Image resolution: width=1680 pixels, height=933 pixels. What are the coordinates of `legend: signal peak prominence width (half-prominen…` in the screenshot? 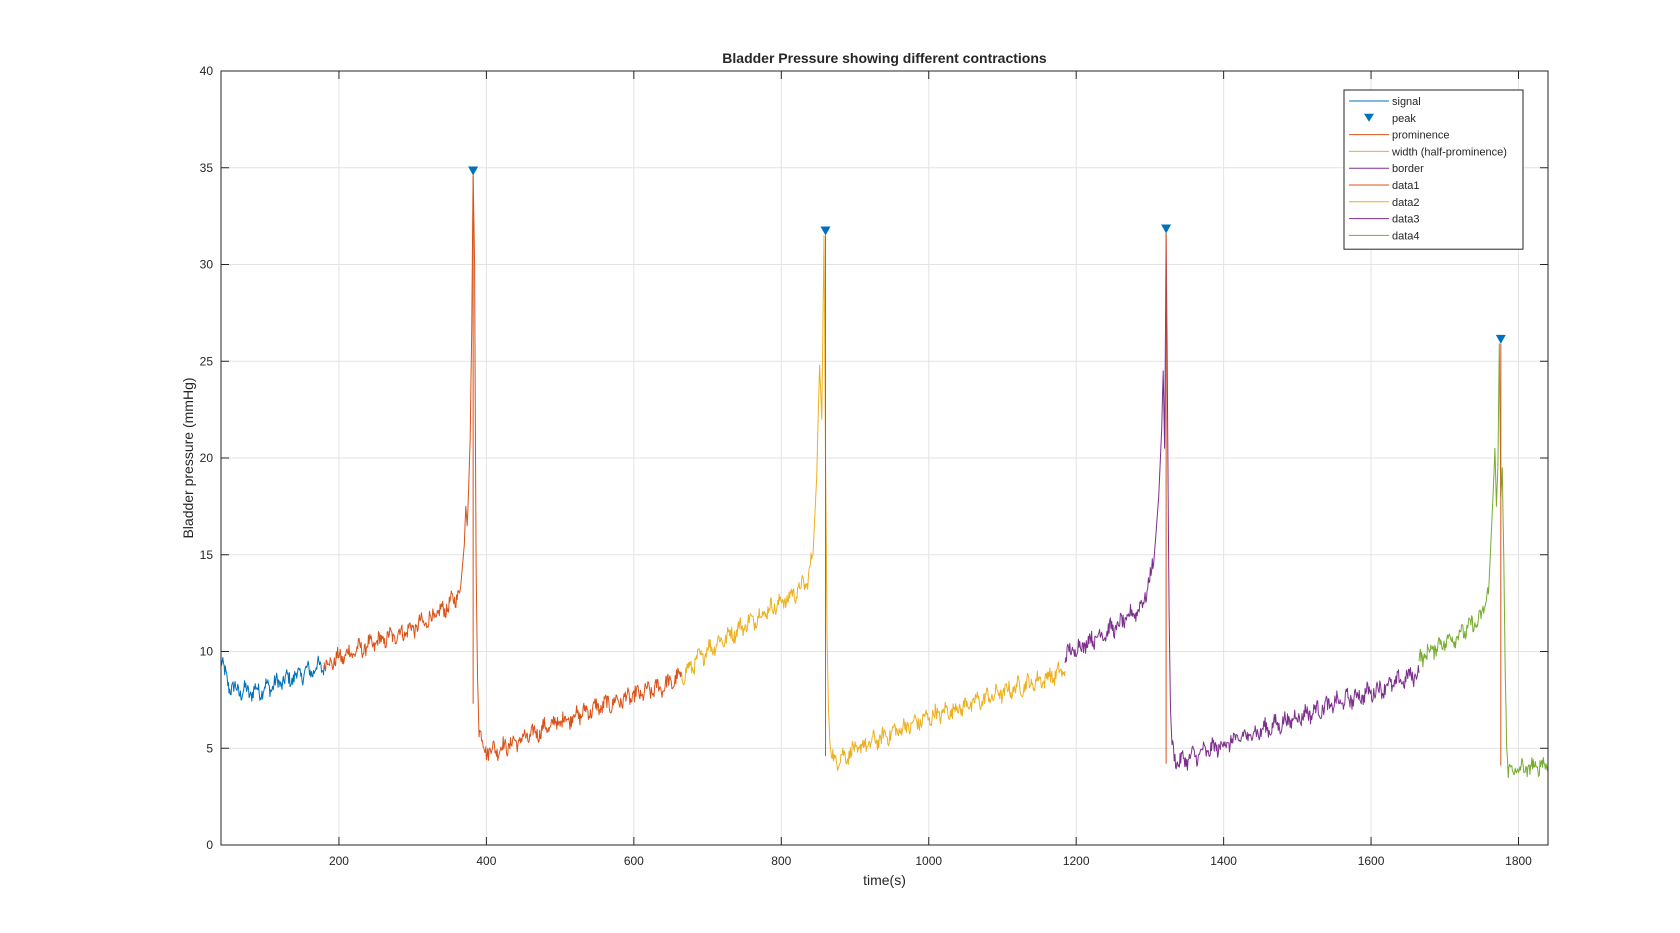 It's located at (1433, 169).